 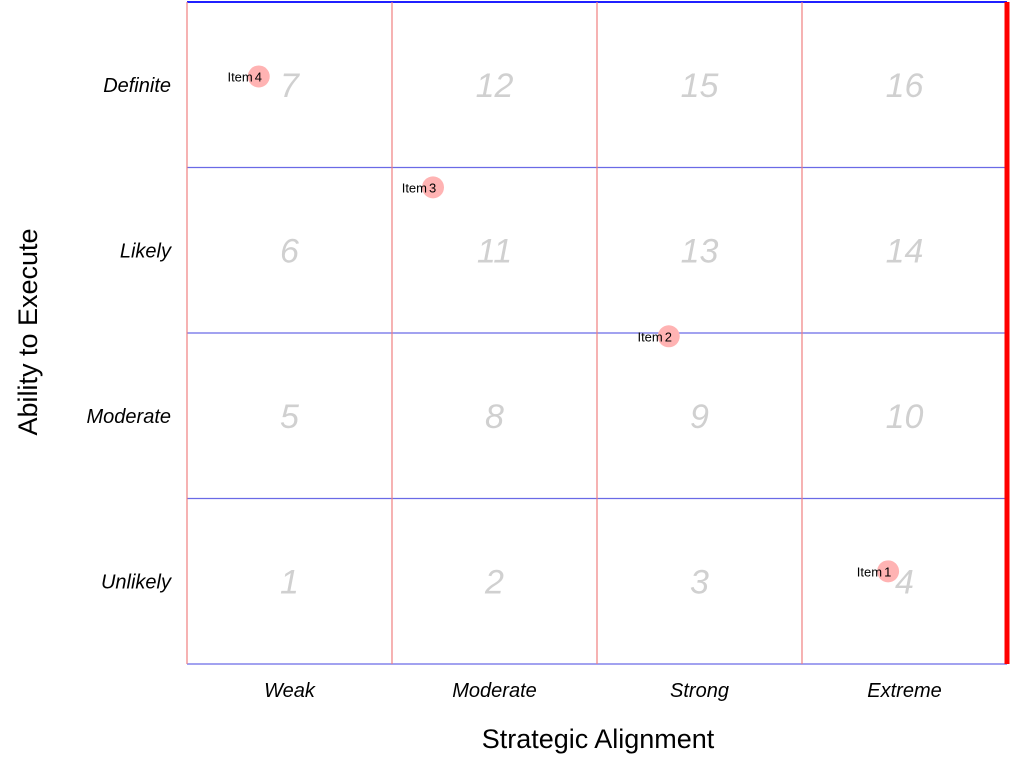 What do you see at coordinates (494, 691) in the screenshot?
I see `x-tick-label: Moderate` at bounding box center [494, 691].